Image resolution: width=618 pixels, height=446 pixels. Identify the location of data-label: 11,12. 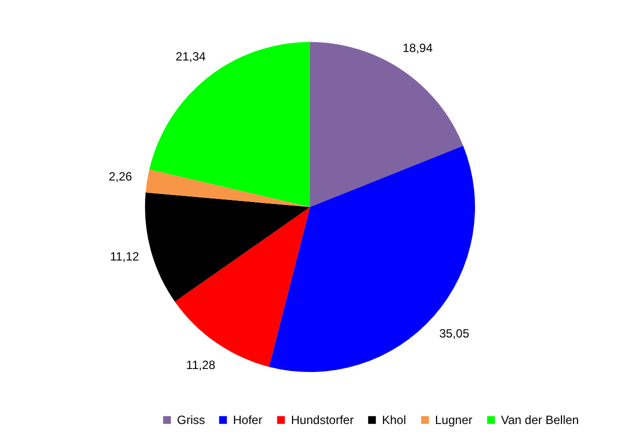
(125, 257).